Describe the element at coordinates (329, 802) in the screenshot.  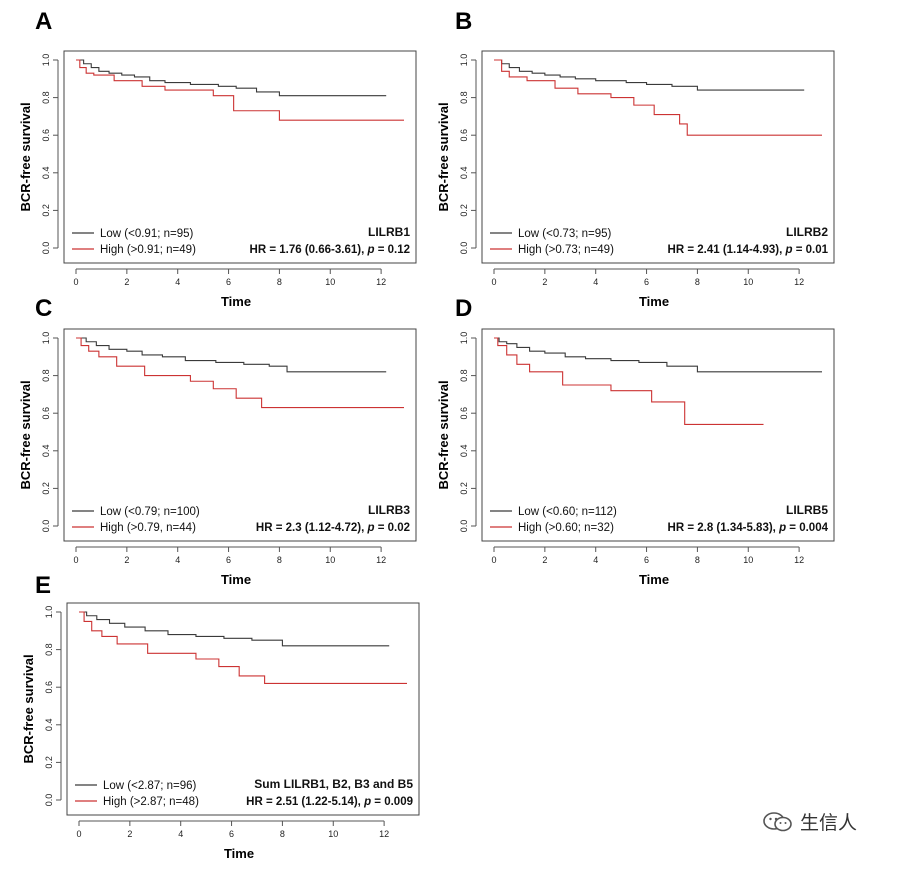
I see `annotation-hr: HR = 2.51 (1.22-5.14), p = 0.009` at that location.